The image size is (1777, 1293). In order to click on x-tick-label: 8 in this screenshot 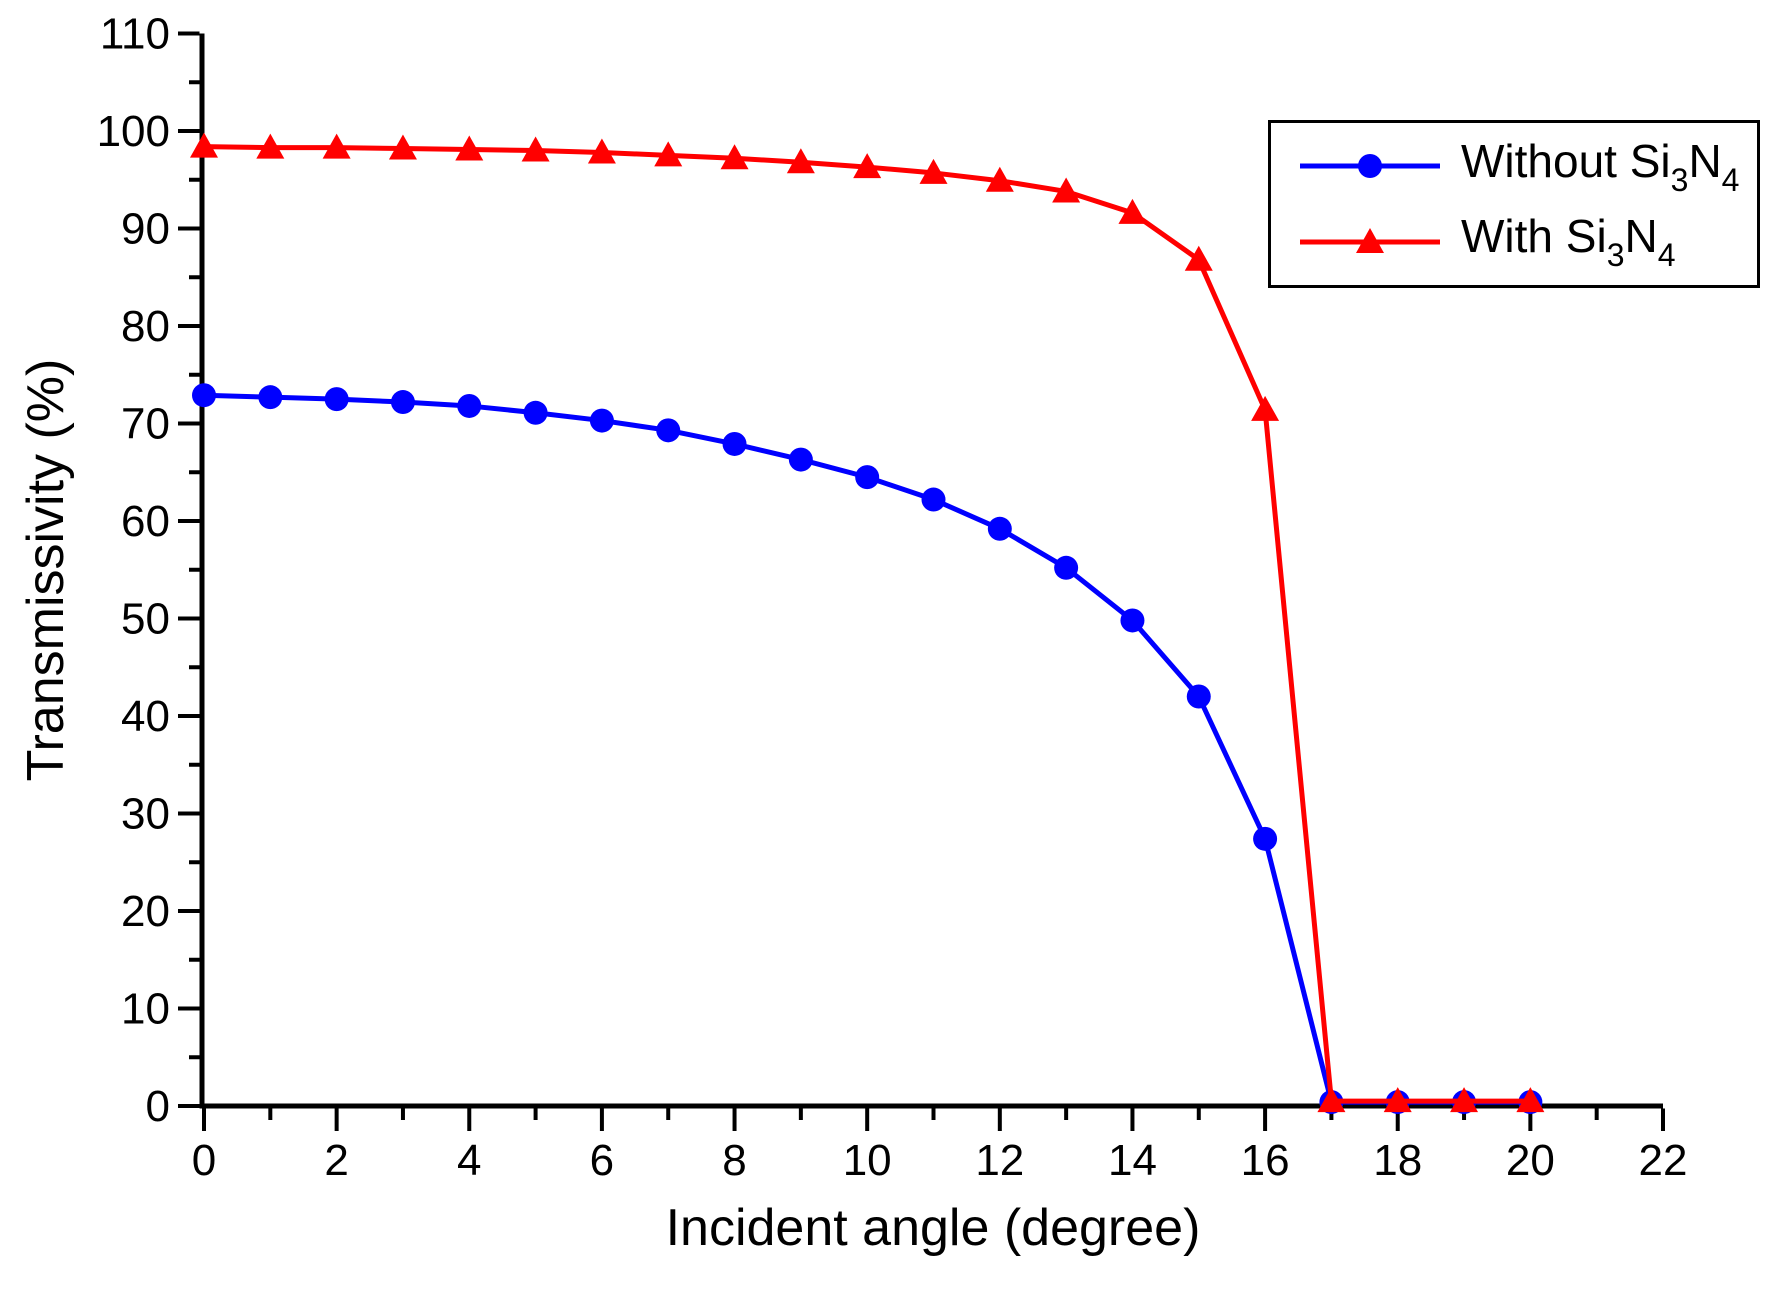, I will do `click(734, 1160)`.